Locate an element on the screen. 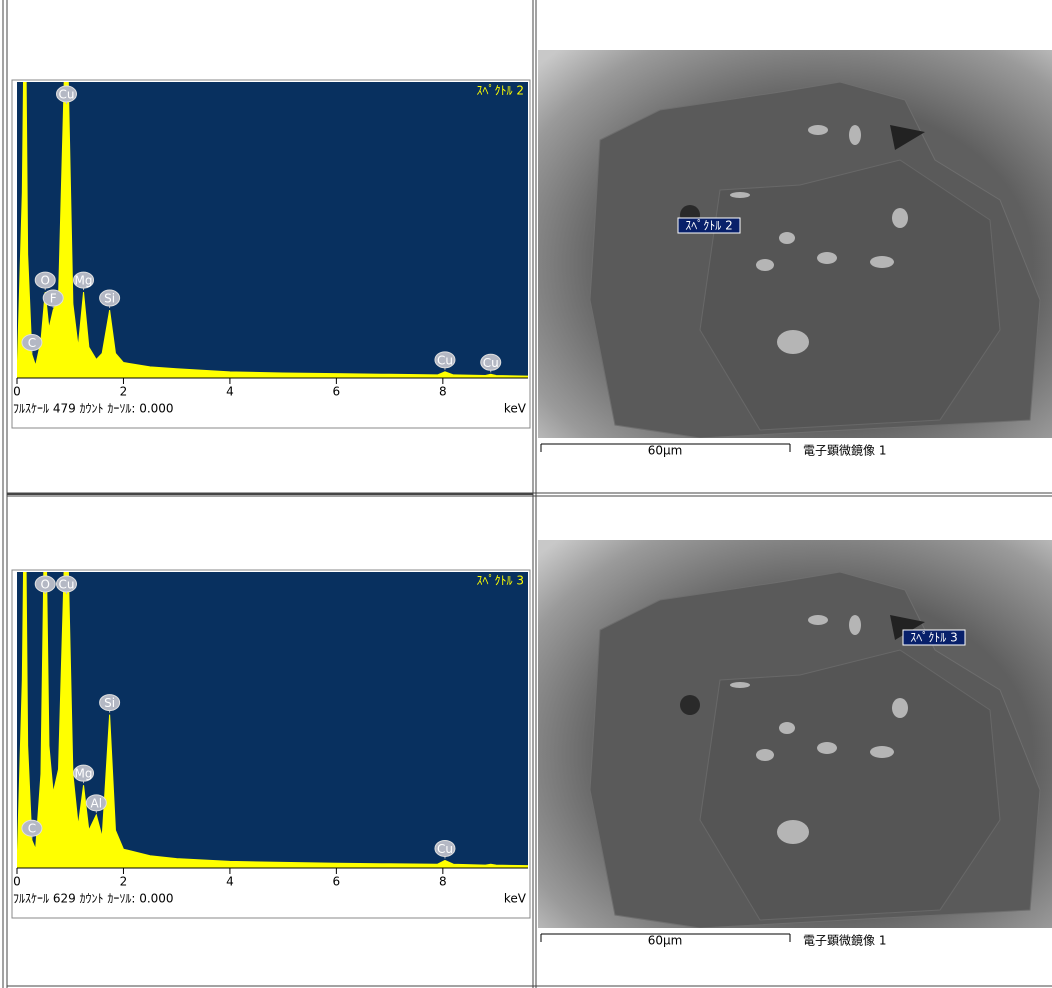 This screenshot has height=988, width=1052. spectrum-marker-label: ｽﾍﾟｸﾄﾙ 3 is located at coordinates (933, 638).